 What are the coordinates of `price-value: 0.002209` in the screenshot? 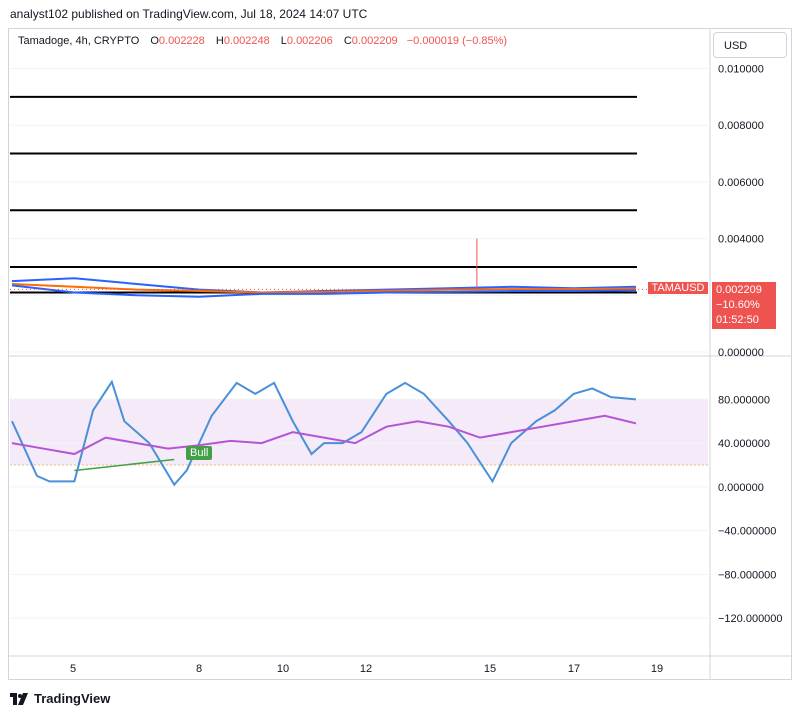 It's located at (739, 290).